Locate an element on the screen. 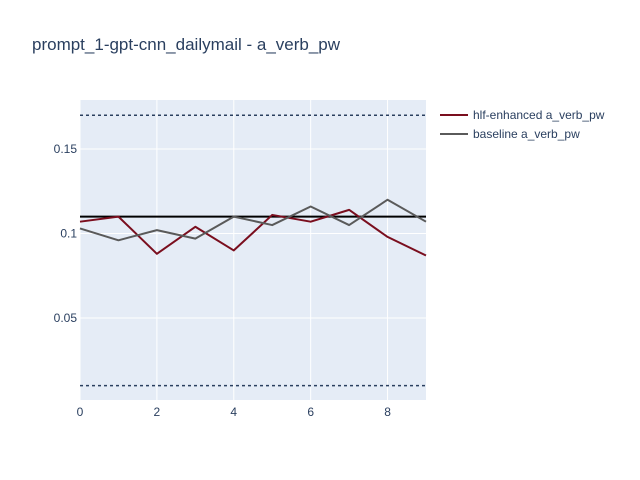 Image resolution: width=640 pixels, height=480 pixels. y-tick-label: 0.05 is located at coordinates (66, 318).